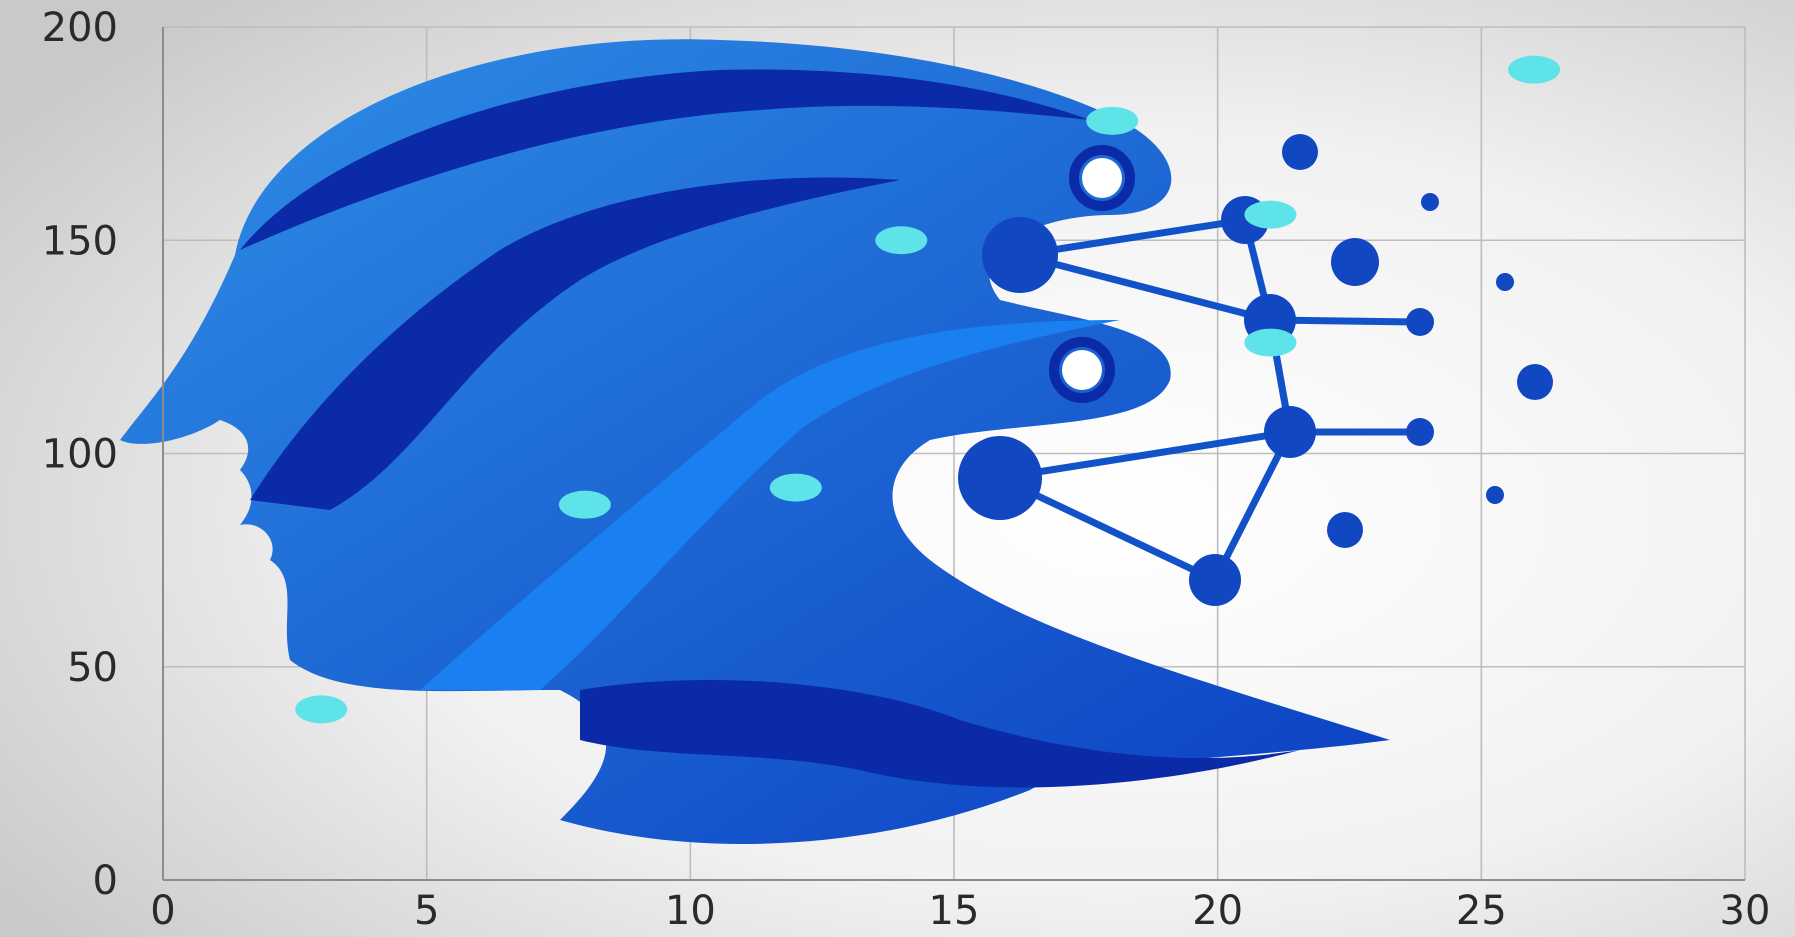 The width and height of the screenshot is (1795, 937). Describe the element at coordinates (92, 668) in the screenshot. I see `y-tick-label: 50` at that location.